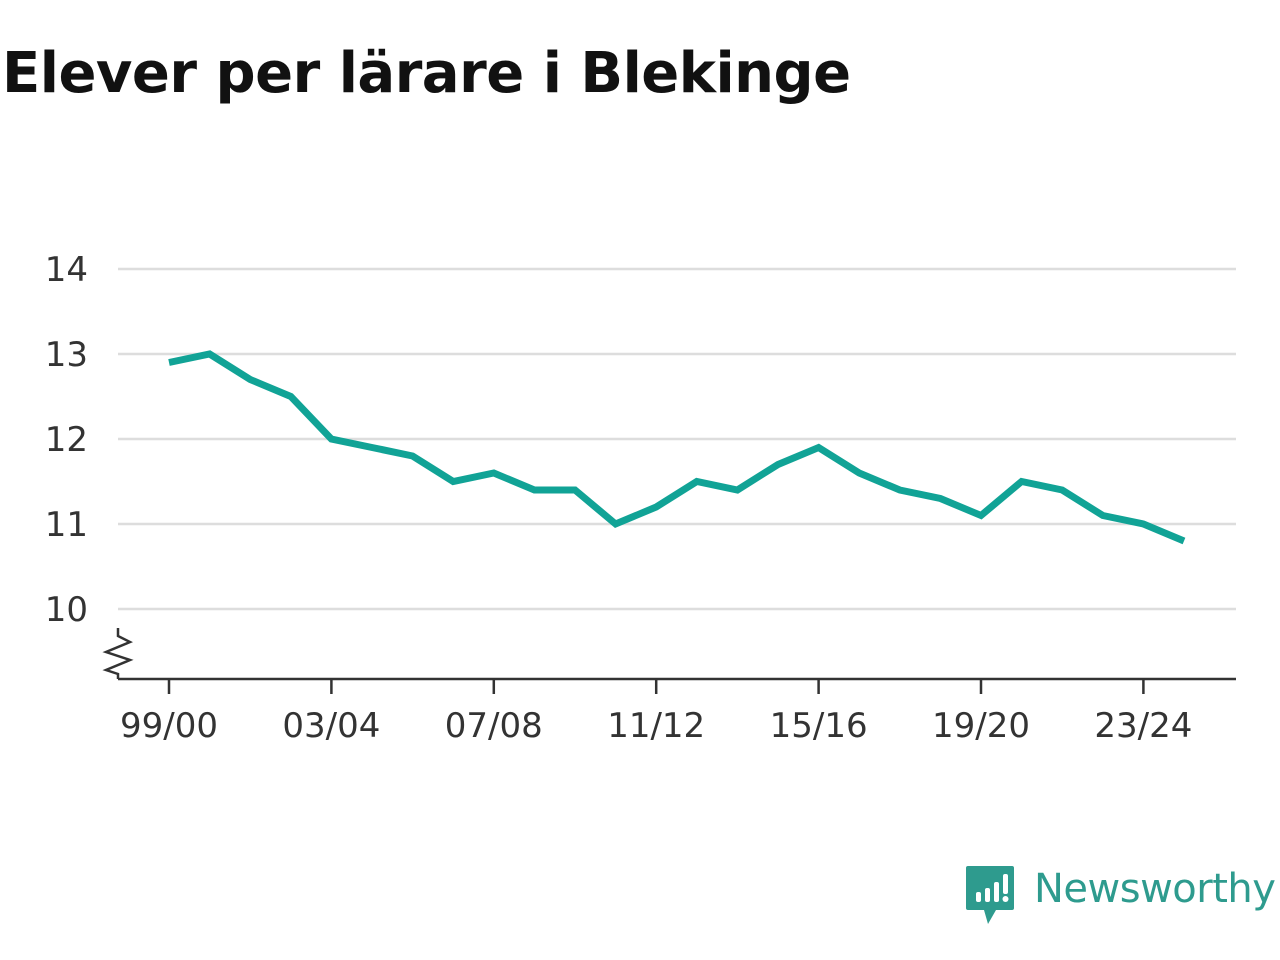 The image size is (1280, 960). What do you see at coordinates (981, 726) in the screenshot?
I see `x-tick-label: 19/20` at bounding box center [981, 726].